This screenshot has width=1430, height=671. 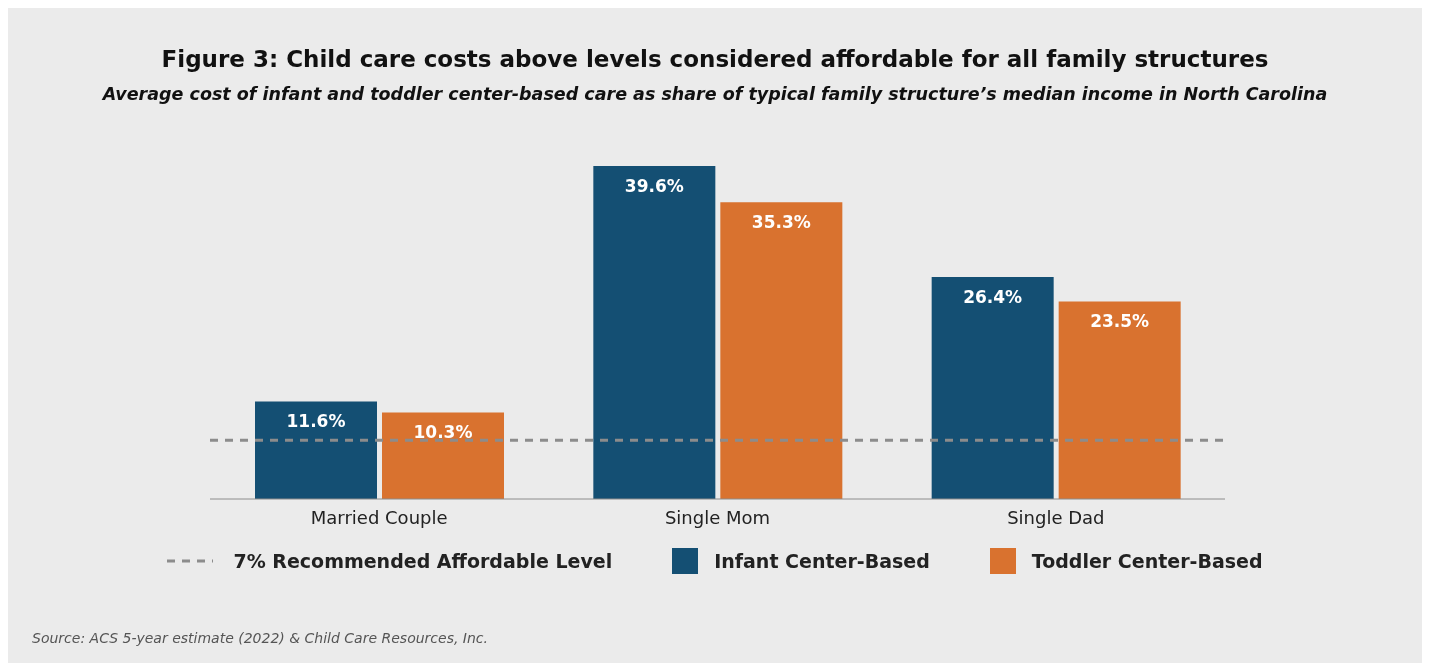 I want to click on legend-label: Infant Center-Based, so click(x=822, y=561).